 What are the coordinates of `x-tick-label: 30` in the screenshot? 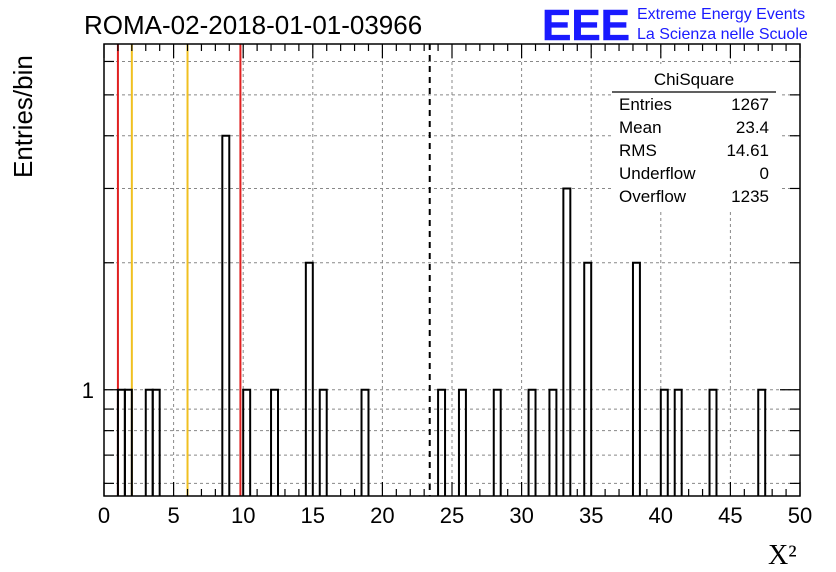 It's located at (521, 515).